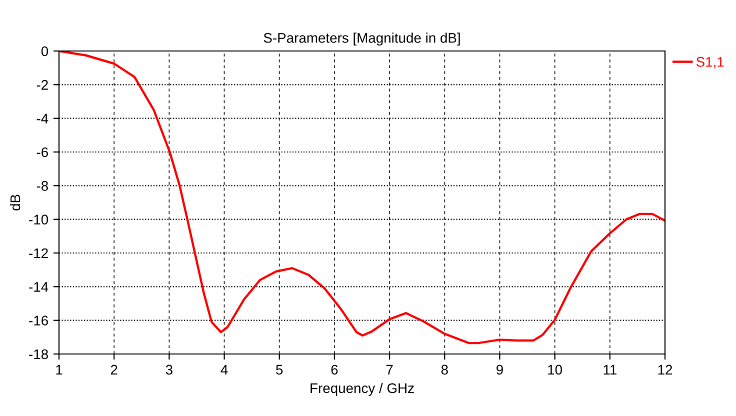 The width and height of the screenshot is (736, 416). What do you see at coordinates (710, 62) in the screenshot?
I see `legend-label: S1,1` at bounding box center [710, 62].